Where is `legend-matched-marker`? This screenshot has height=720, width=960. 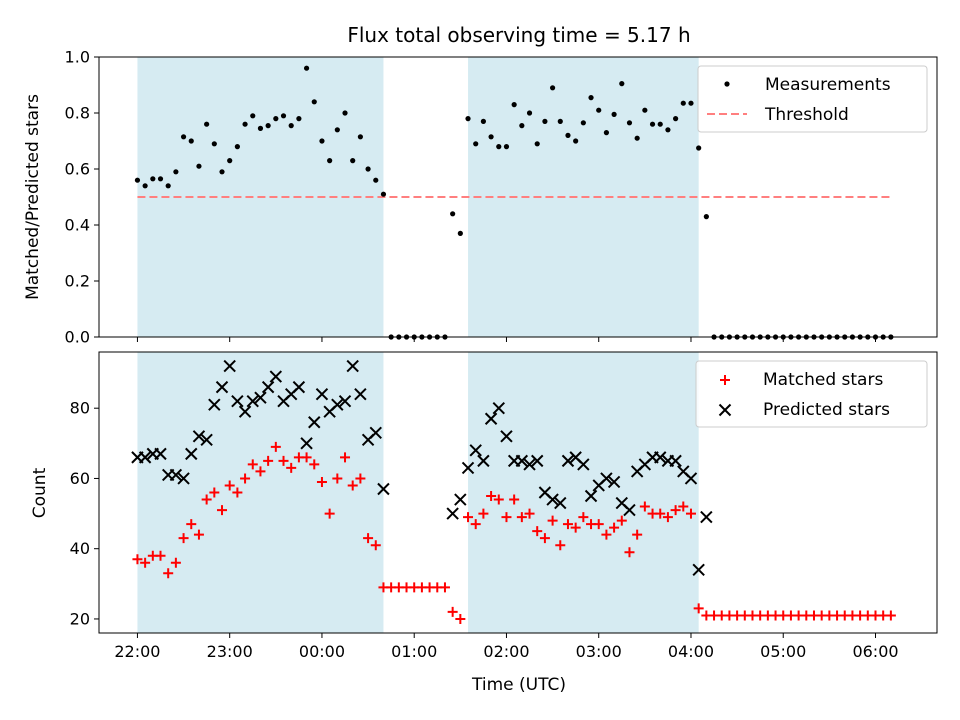 legend-matched-marker is located at coordinates (725, 380).